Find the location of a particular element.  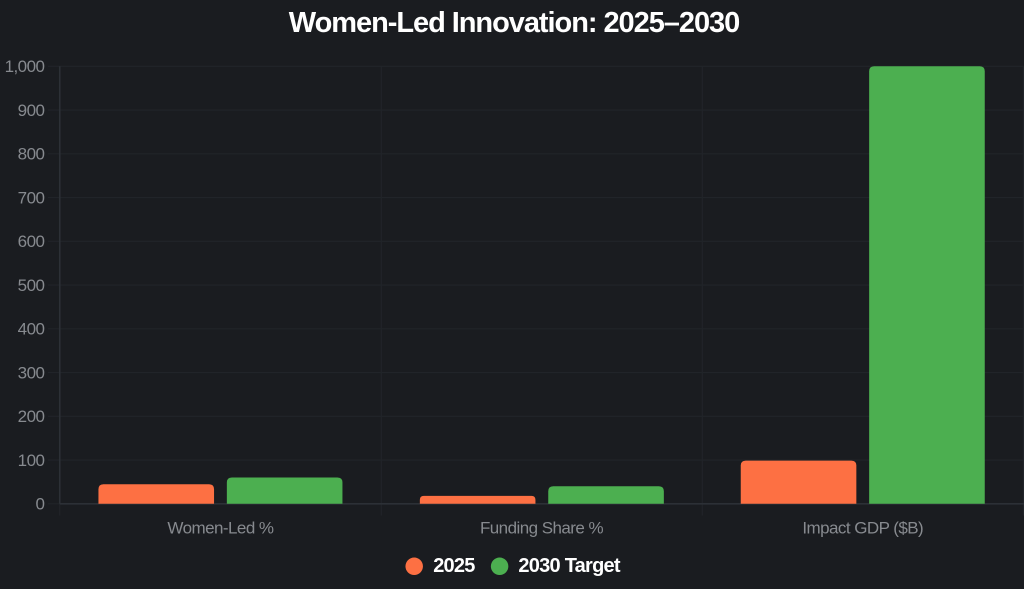

svg-text: 2030 Target is located at coordinates (569, 566).